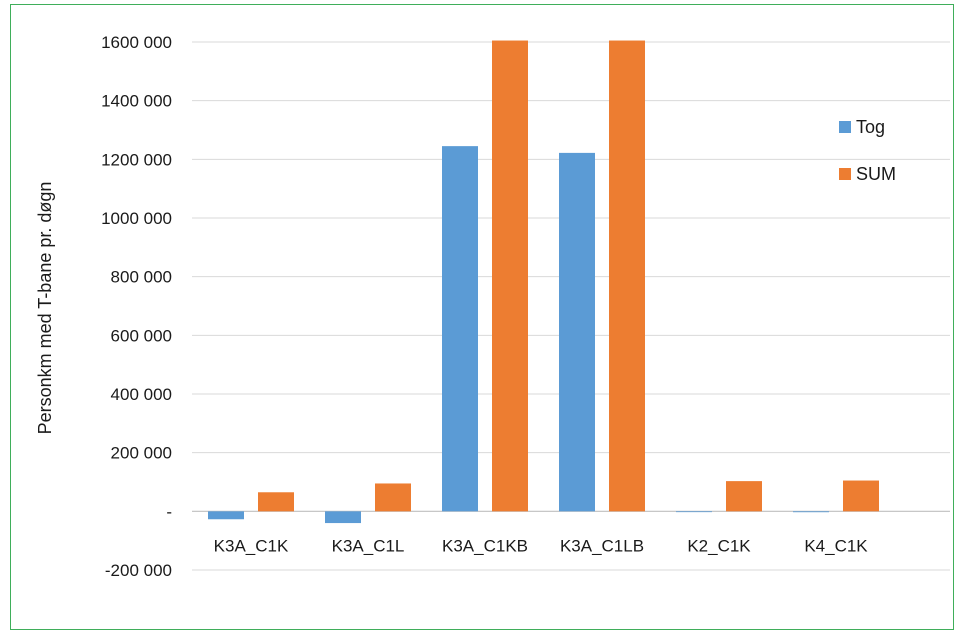 The image size is (958, 632). I want to click on y-tick-label: 800 000, so click(141, 277).